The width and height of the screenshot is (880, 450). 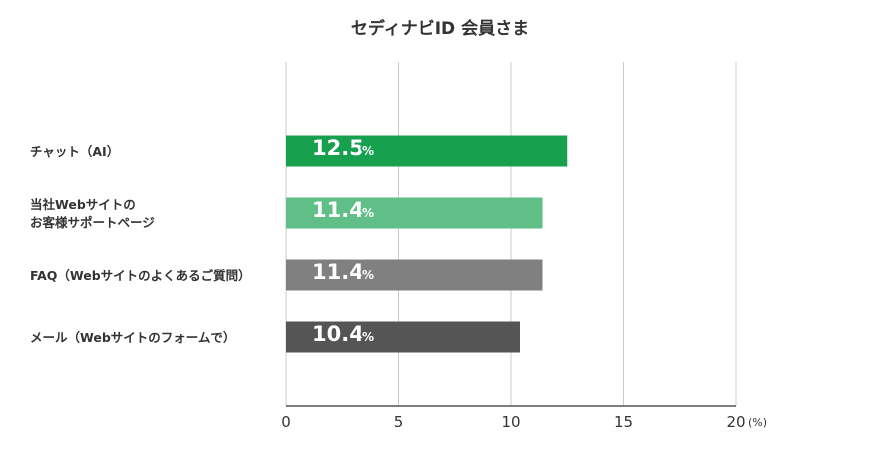 I want to click on value-labels: 12.5%11.4%11.4%10.4%, so click(x=343, y=241).